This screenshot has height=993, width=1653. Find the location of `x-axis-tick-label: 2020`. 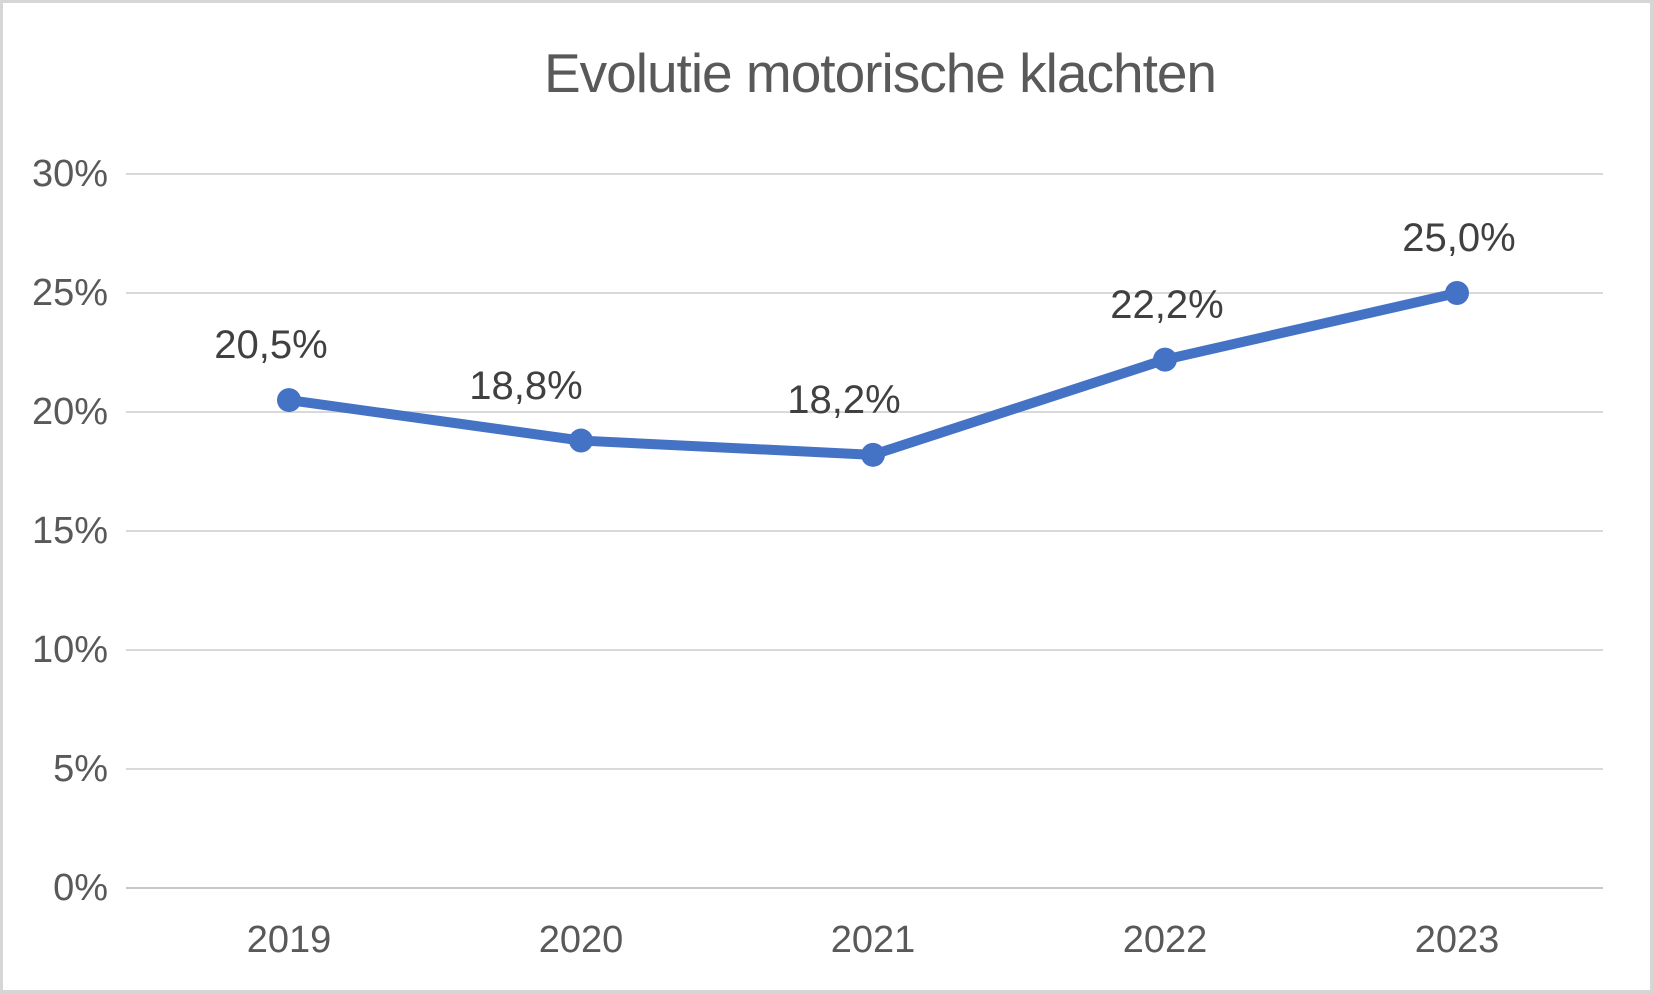

x-axis-tick-label: 2020 is located at coordinates (581, 940).